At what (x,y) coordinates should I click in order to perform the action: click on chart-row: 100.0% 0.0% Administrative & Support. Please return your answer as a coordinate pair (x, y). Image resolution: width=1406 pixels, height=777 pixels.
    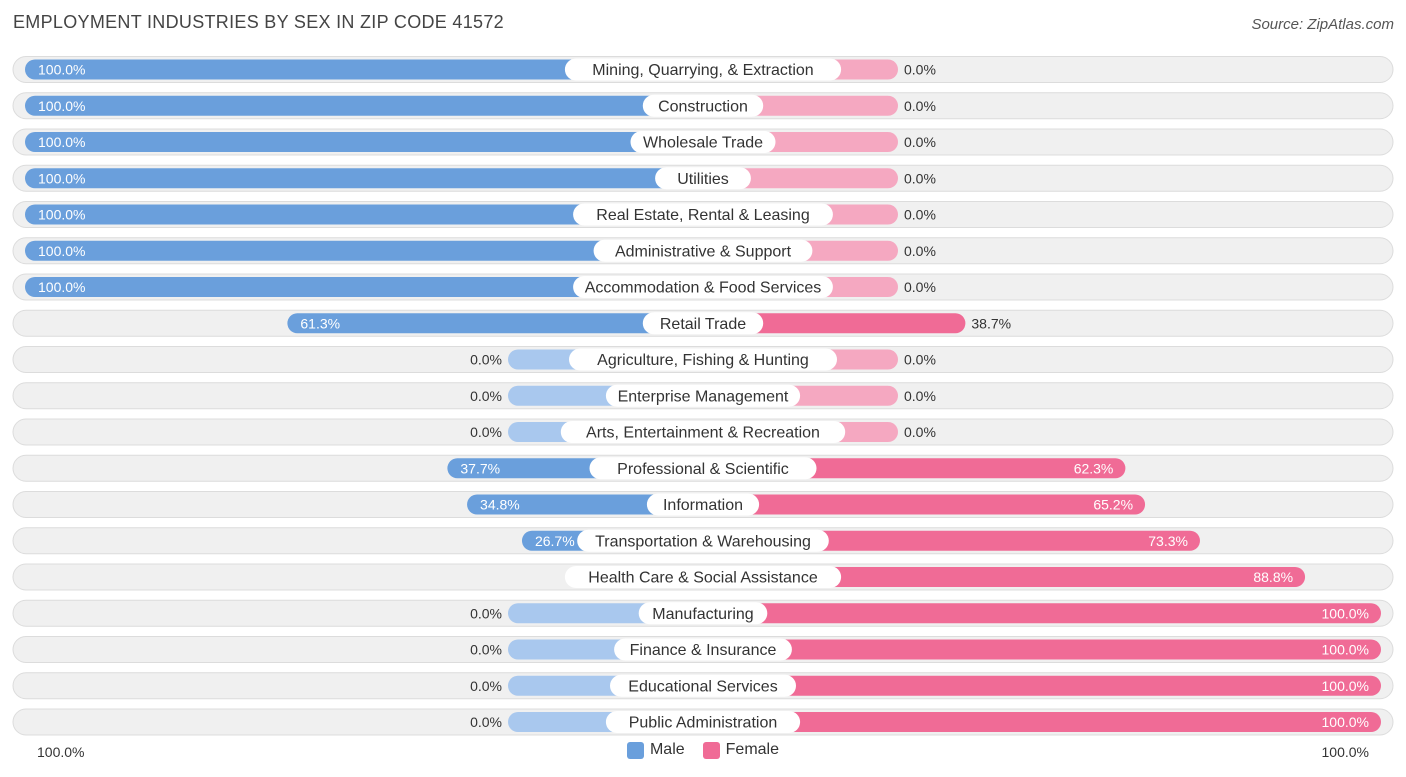
    Looking at the image, I should click on (703, 251).